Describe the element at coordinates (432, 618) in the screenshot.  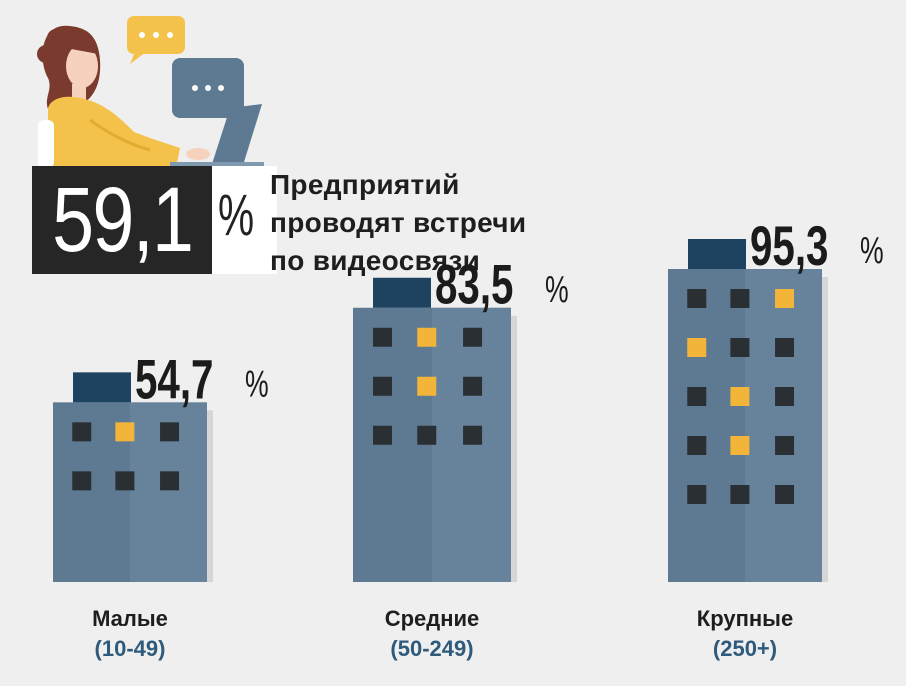
I see `category-label: Средние` at that location.